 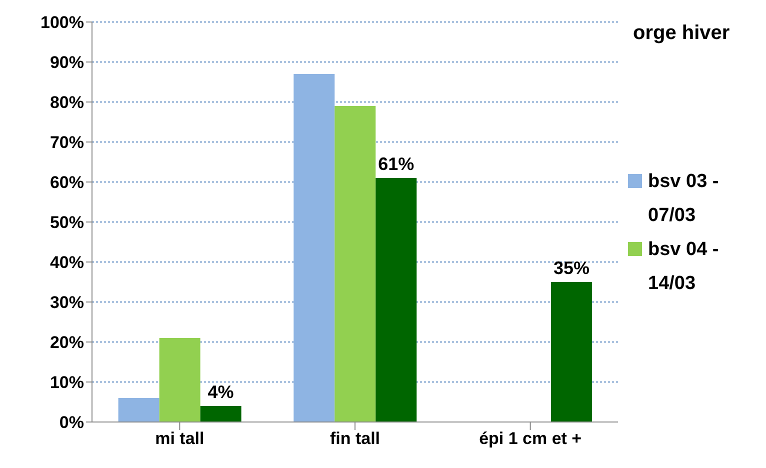 What do you see at coordinates (684, 267) in the screenshot?
I see `legend-label: bsv 04 - 14/03` at bounding box center [684, 267].